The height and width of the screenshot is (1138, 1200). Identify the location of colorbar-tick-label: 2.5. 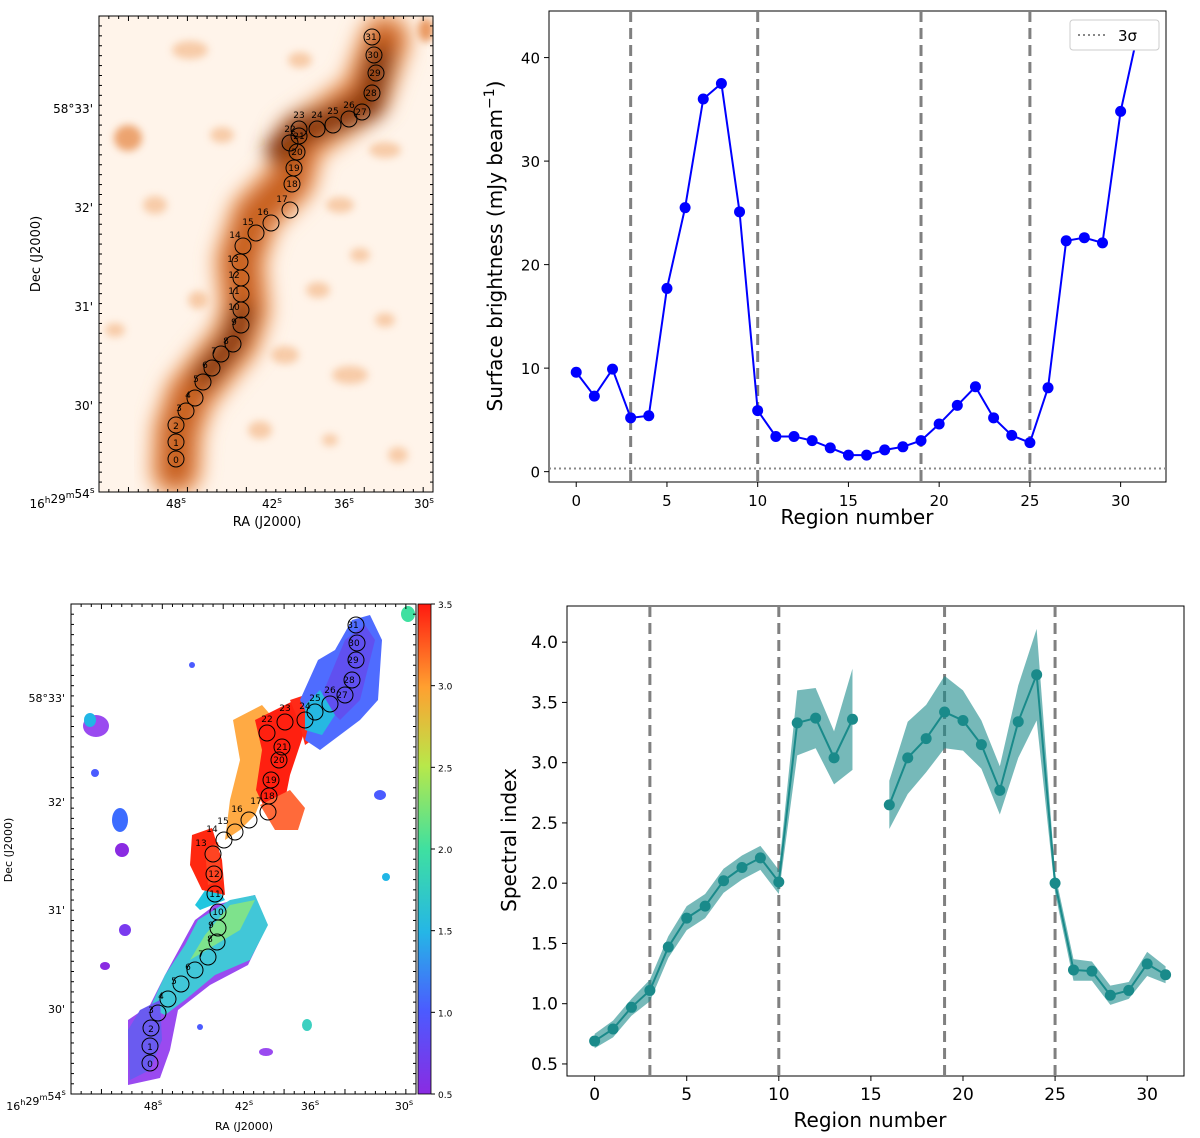
(445, 769).